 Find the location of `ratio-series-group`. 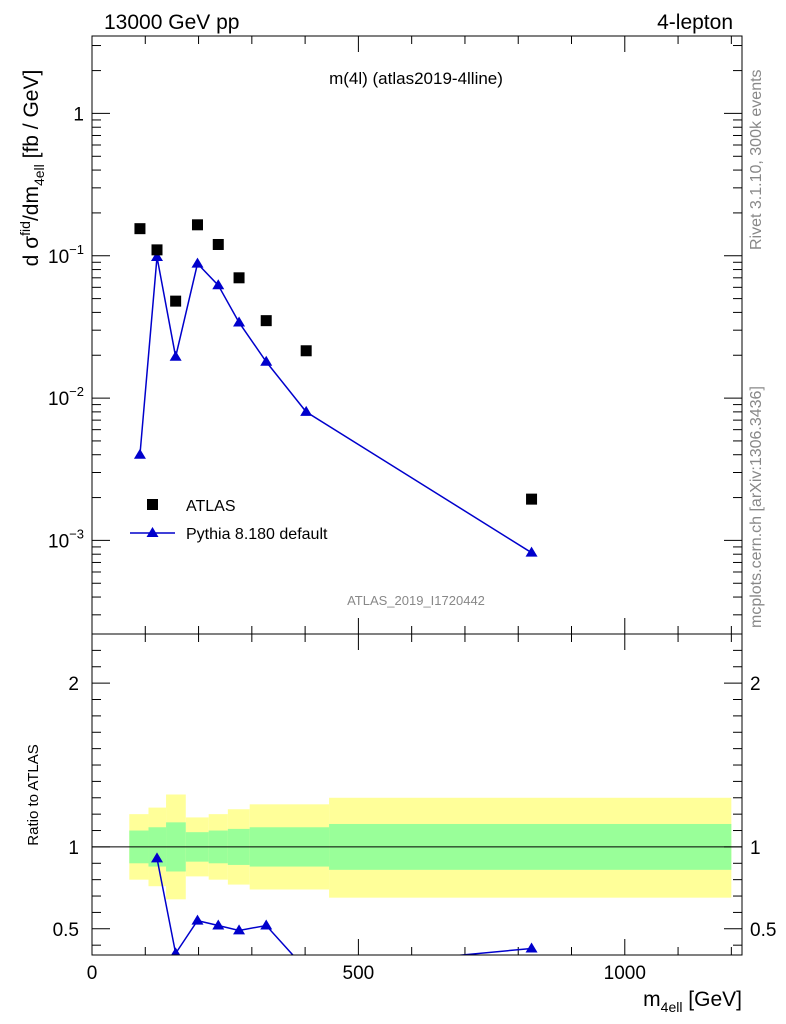

ratio-series-group is located at coordinates (344, 913).